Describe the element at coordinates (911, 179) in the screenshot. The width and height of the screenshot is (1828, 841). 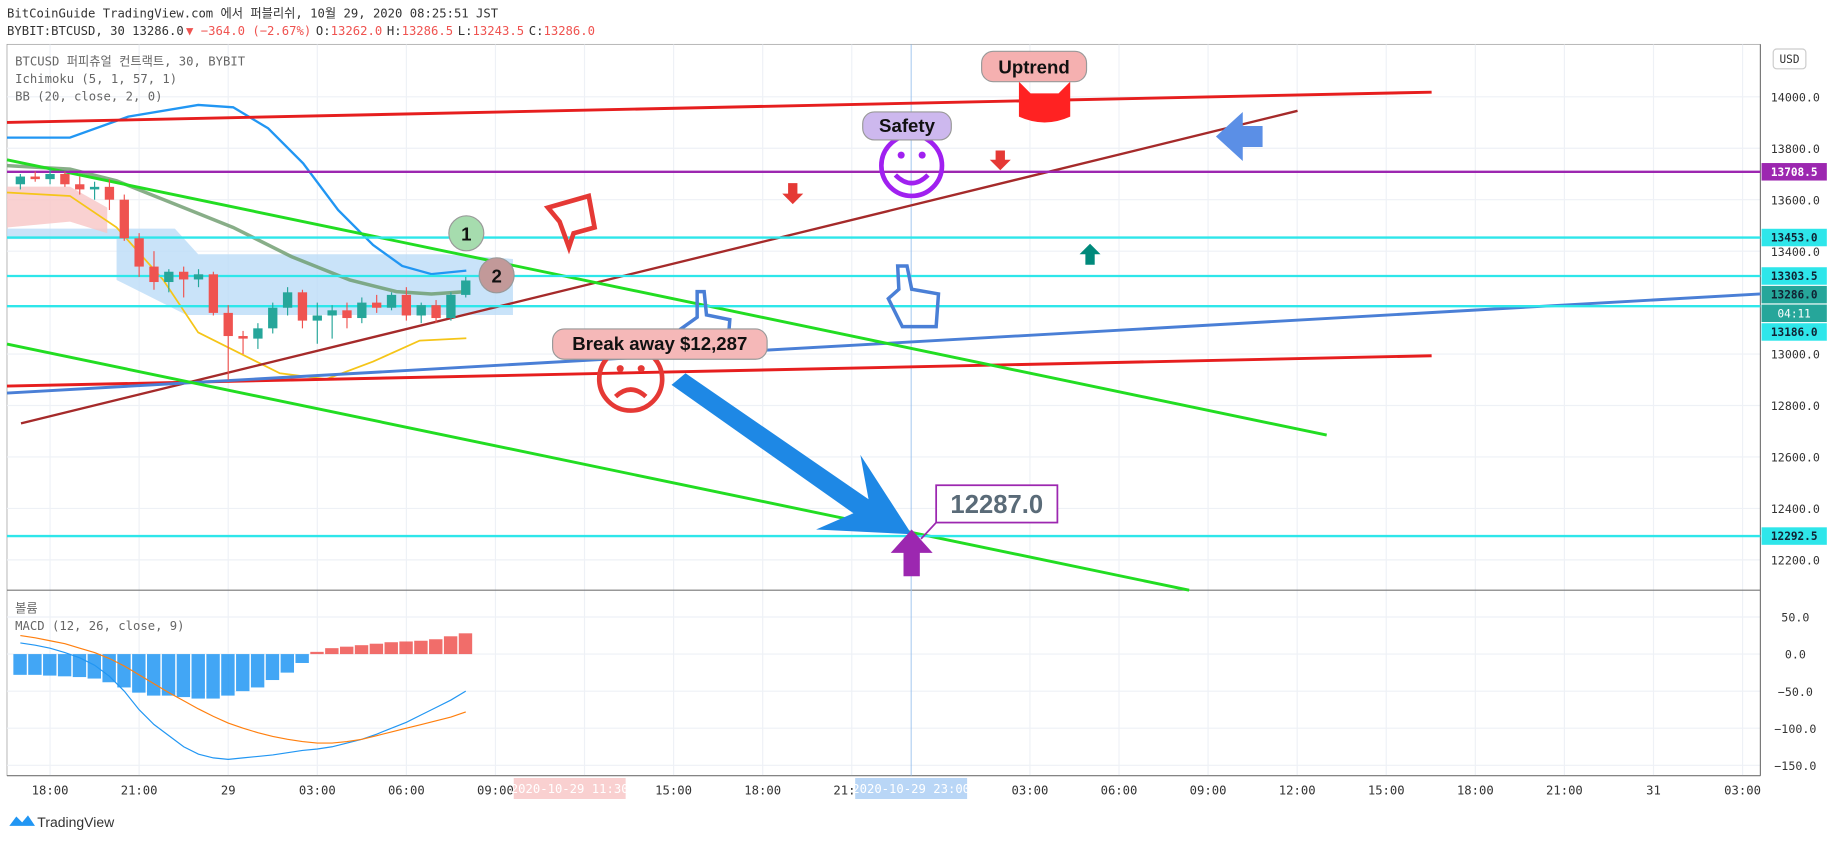
I see `smiley-mouth` at that location.